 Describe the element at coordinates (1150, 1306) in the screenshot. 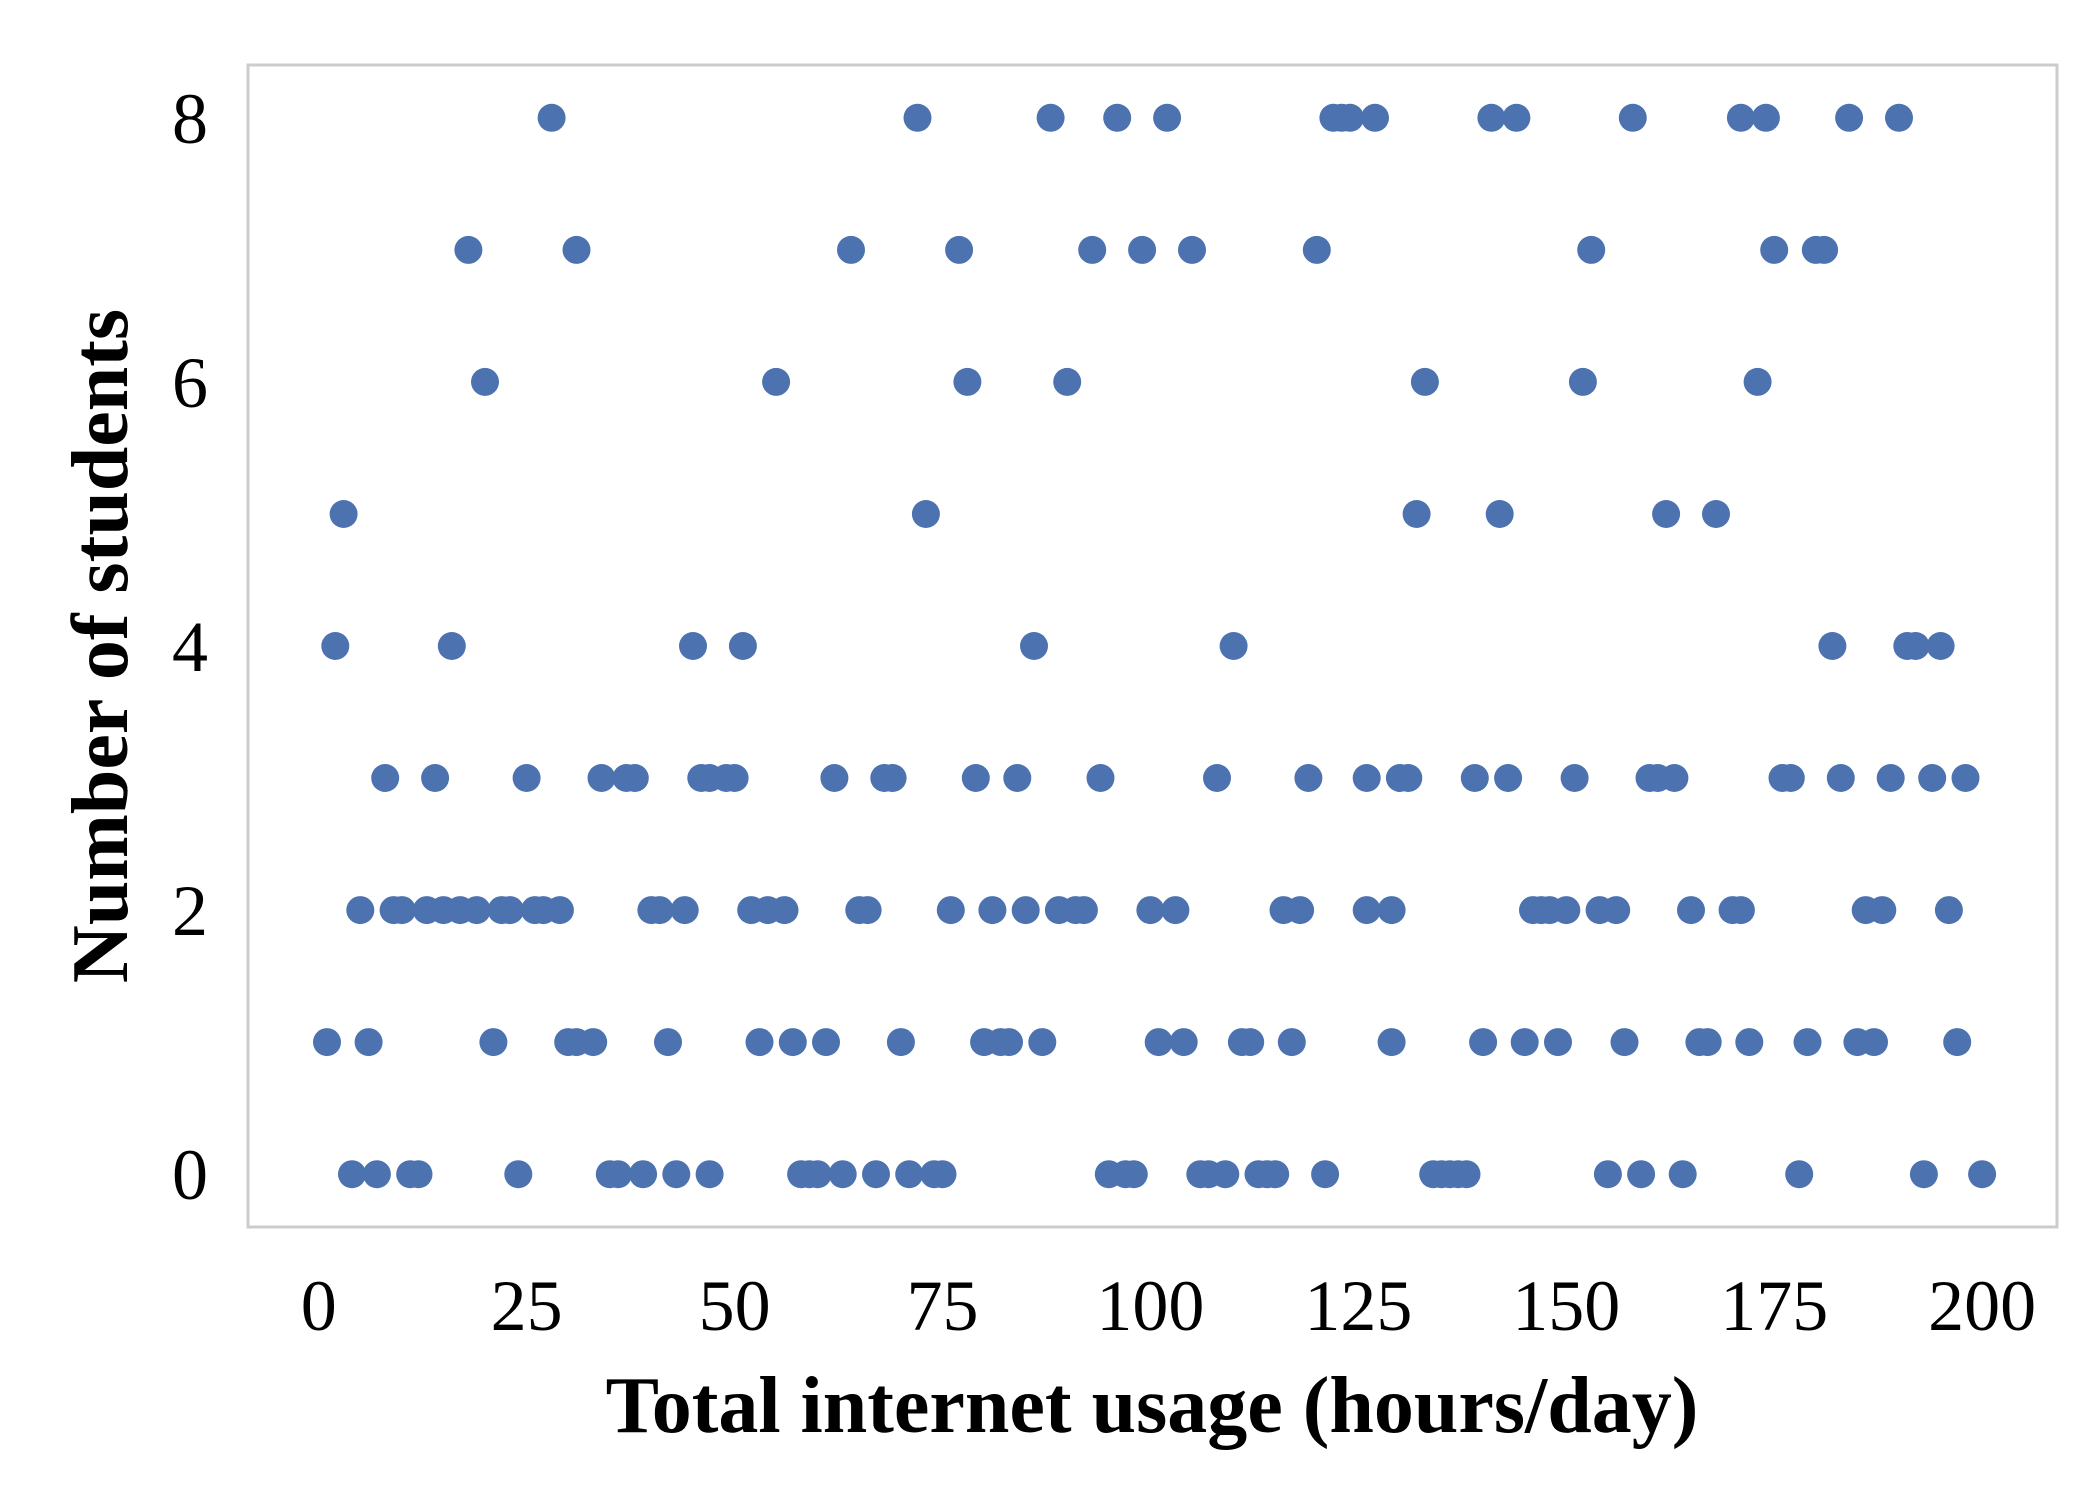

I see `x-tick-label: 100` at that location.